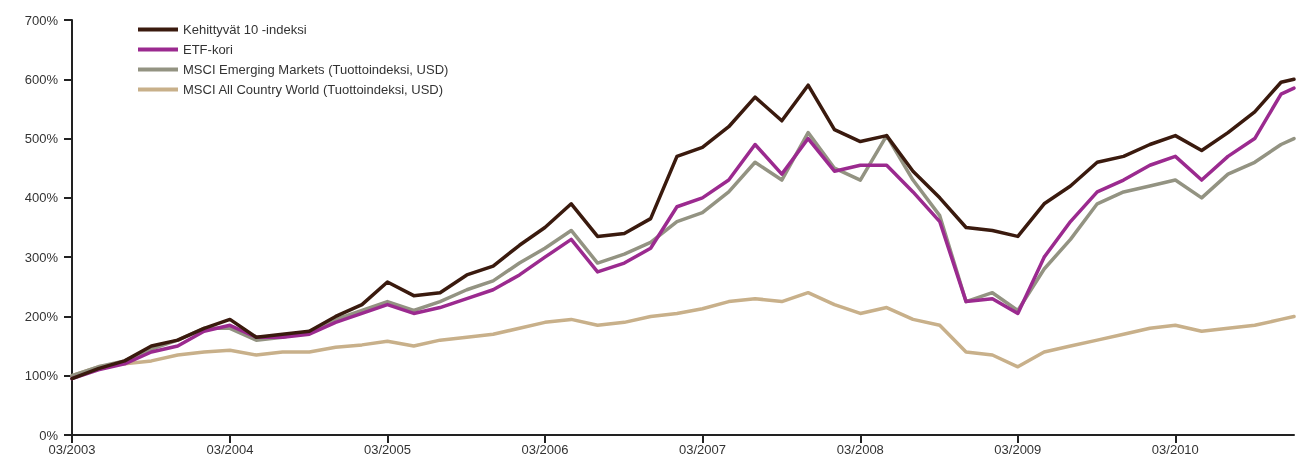 The height and width of the screenshot is (473, 1306). What do you see at coordinates (387, 449) in the screenshot?
I see `x-tick-label: 03/2005` at bounding box center [387, 449].